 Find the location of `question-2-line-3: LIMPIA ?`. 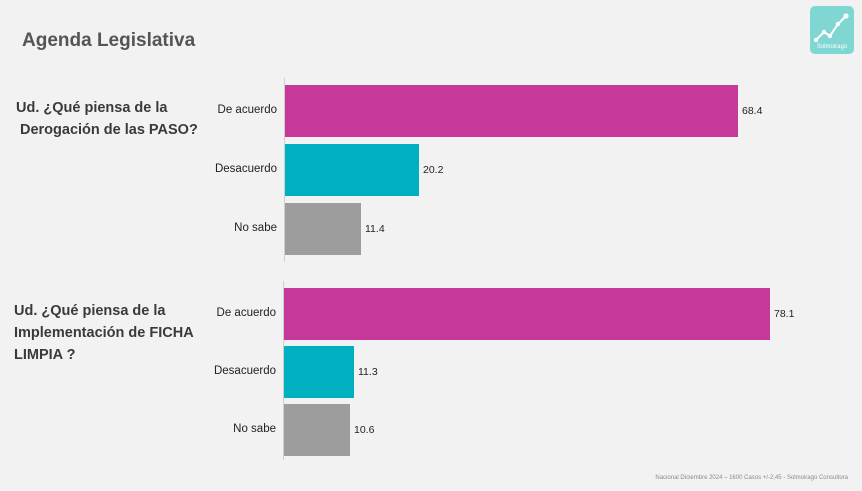

question-2-line-3: LIMPIA ? is located at coordinates (45, 355).